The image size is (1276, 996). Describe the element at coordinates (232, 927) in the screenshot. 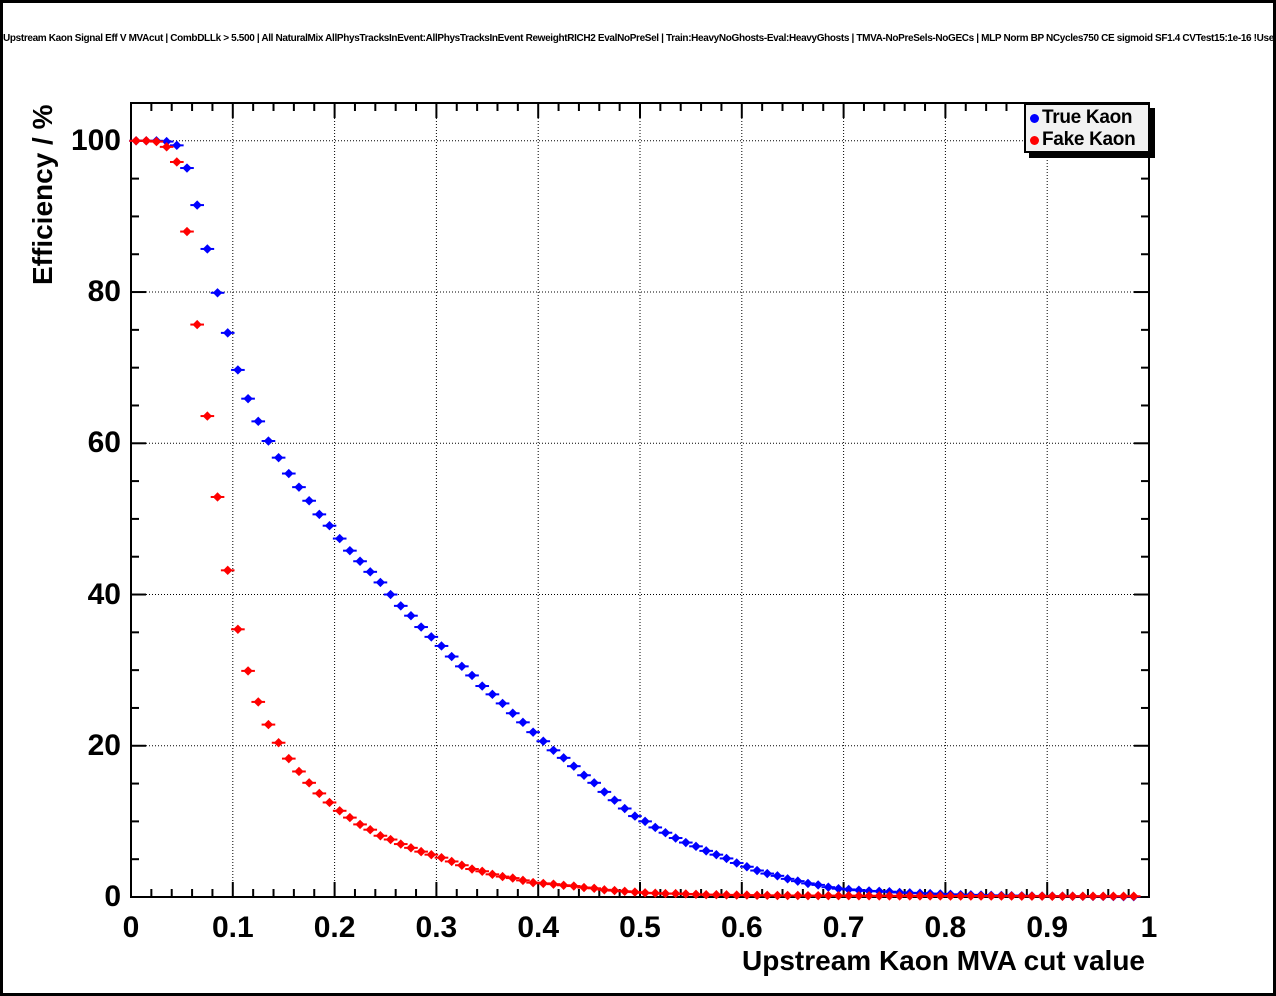

I see `x-tick-label: 0.1` at that location.